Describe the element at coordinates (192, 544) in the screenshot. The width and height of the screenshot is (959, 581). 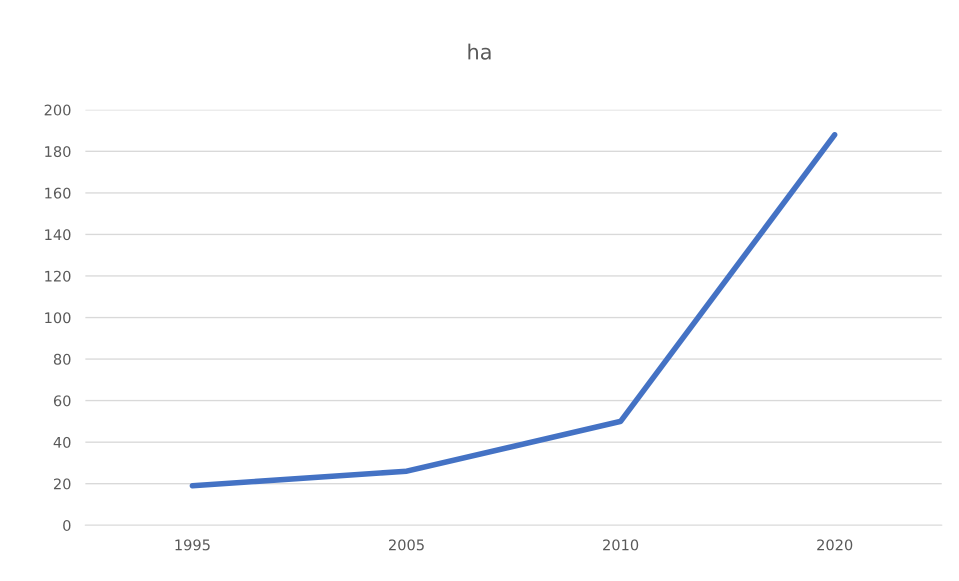
I see `x-tick-label: 1995` at that location.